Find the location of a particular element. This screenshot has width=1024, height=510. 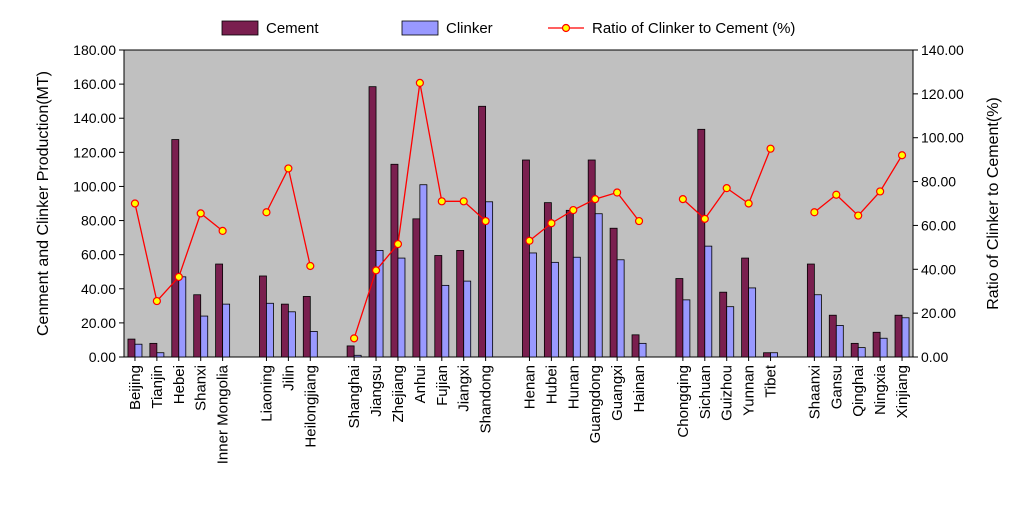

y-axis-tick-label: 40.00 is located at coordinates (98, 289).